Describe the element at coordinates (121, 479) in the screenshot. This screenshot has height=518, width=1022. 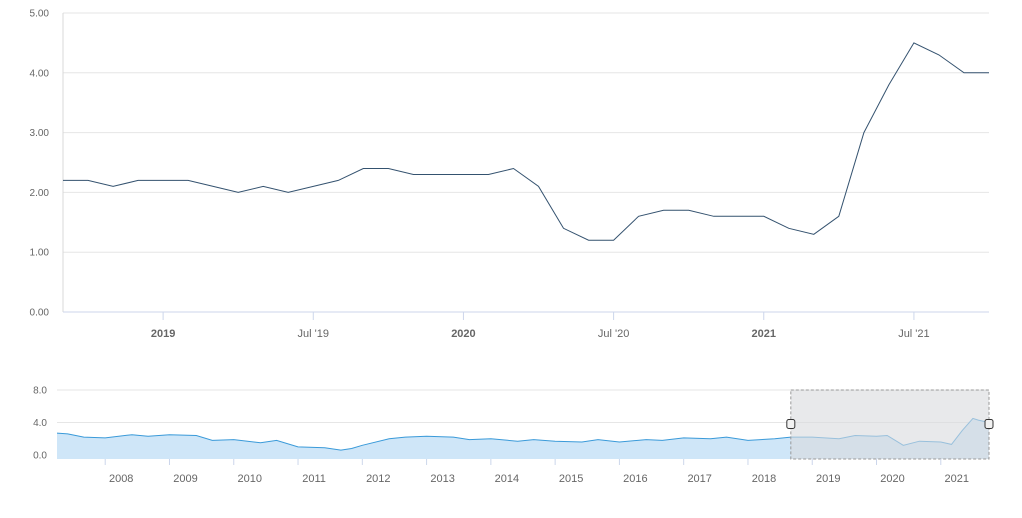
I see `navigator-x-tick-label: 2008` at that location.